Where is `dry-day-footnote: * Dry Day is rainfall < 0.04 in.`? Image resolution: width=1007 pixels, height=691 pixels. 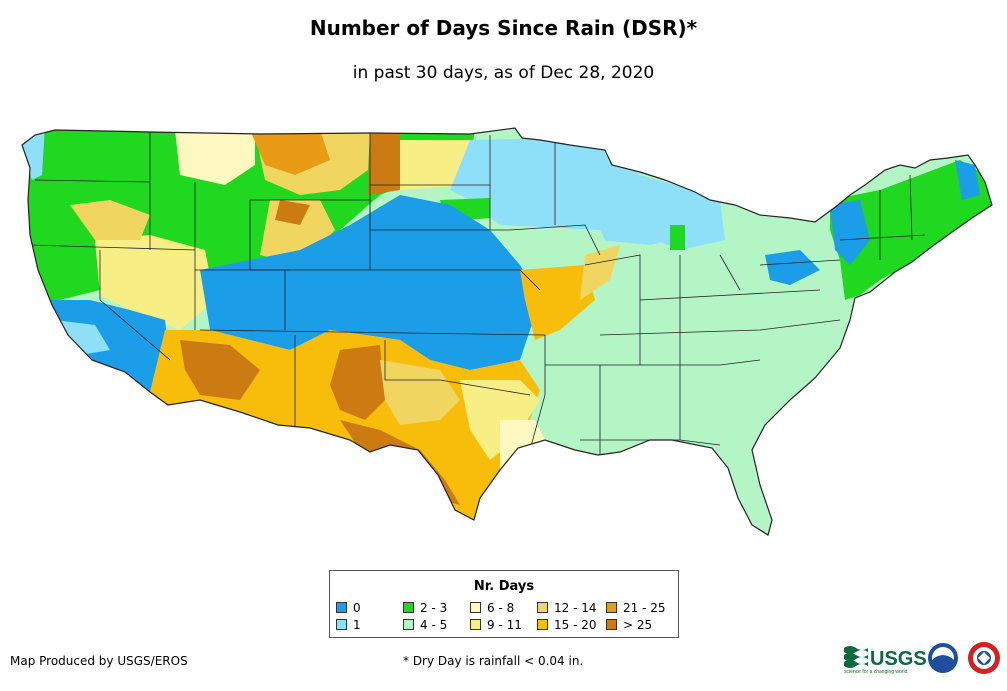
dry-day-footnote: * Dry Day is rainfall < 0.04 in. is located at coordinates (493, 661).